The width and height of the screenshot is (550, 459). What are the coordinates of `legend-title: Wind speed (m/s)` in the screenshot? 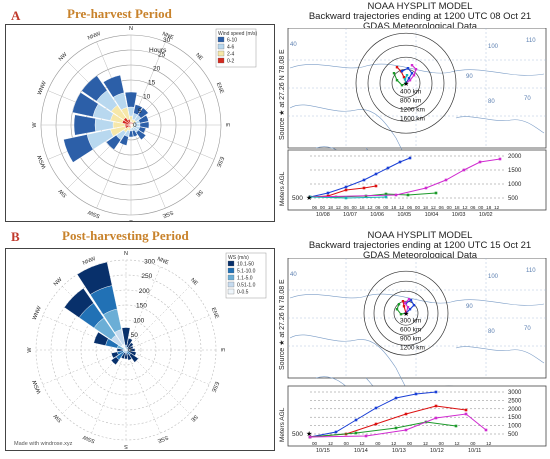 It's located at (238, 34).